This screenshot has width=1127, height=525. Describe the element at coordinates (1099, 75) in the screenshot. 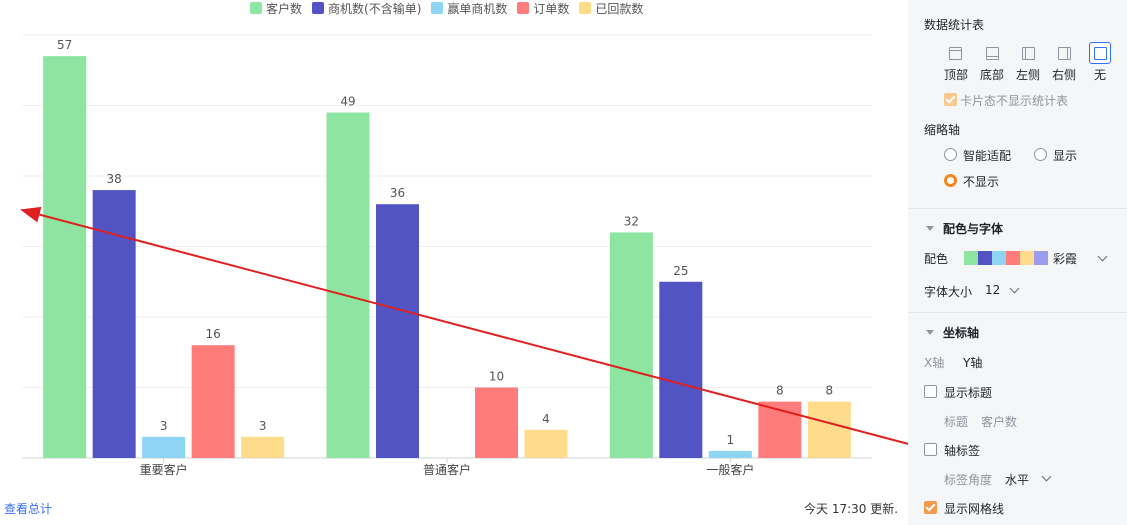

I see `none-position-label: 无` at that location.